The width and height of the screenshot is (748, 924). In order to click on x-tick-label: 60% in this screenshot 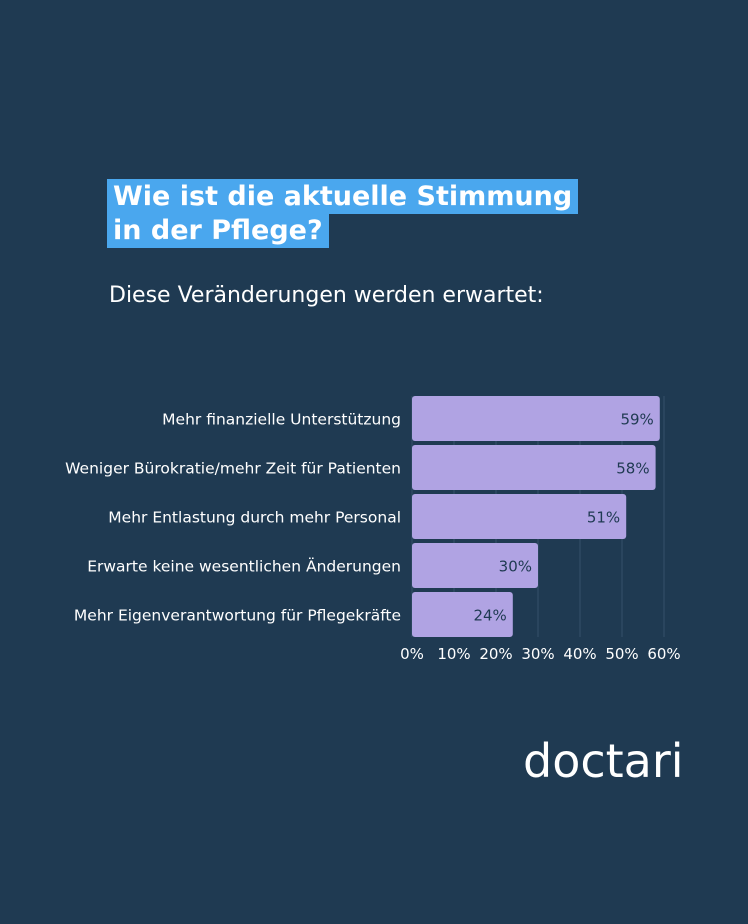, I will do `click(663, 654)`.